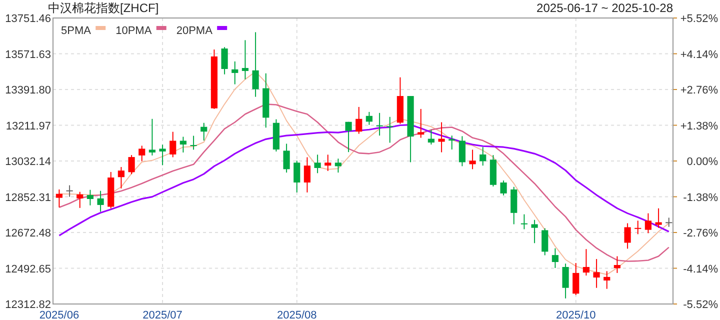  What do you see at coordinates (702, 162) in the screenshot?
I see `y2-tick-label: 0.00%` at bounding box center [702, 162].